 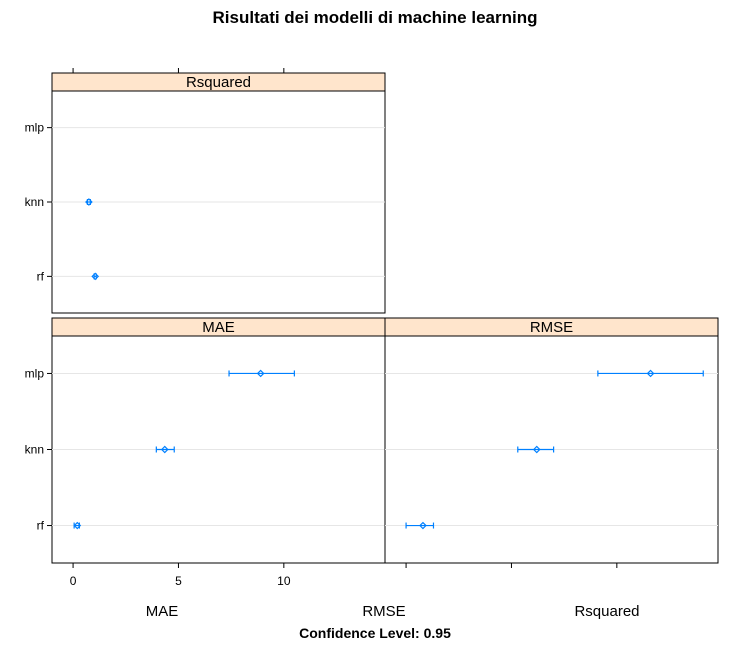 I want to click on point-rsquared-rf, so click(x=95, y=276).